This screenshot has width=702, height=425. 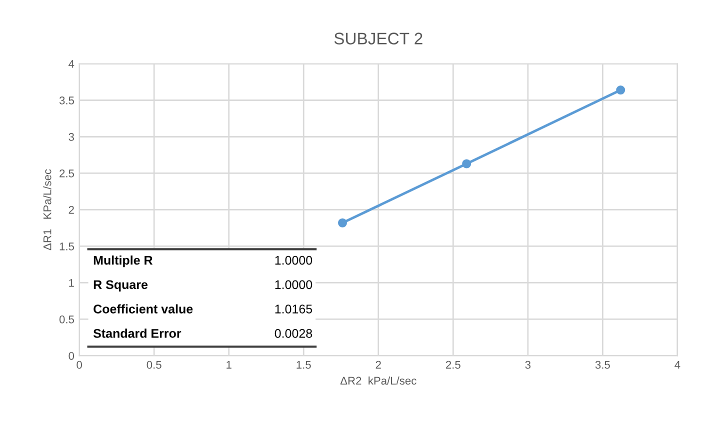 What do you see at coordinates (143, 309) in the screenshot?
I see `annotation: Coefficient value` at bounding box center [143, 309].